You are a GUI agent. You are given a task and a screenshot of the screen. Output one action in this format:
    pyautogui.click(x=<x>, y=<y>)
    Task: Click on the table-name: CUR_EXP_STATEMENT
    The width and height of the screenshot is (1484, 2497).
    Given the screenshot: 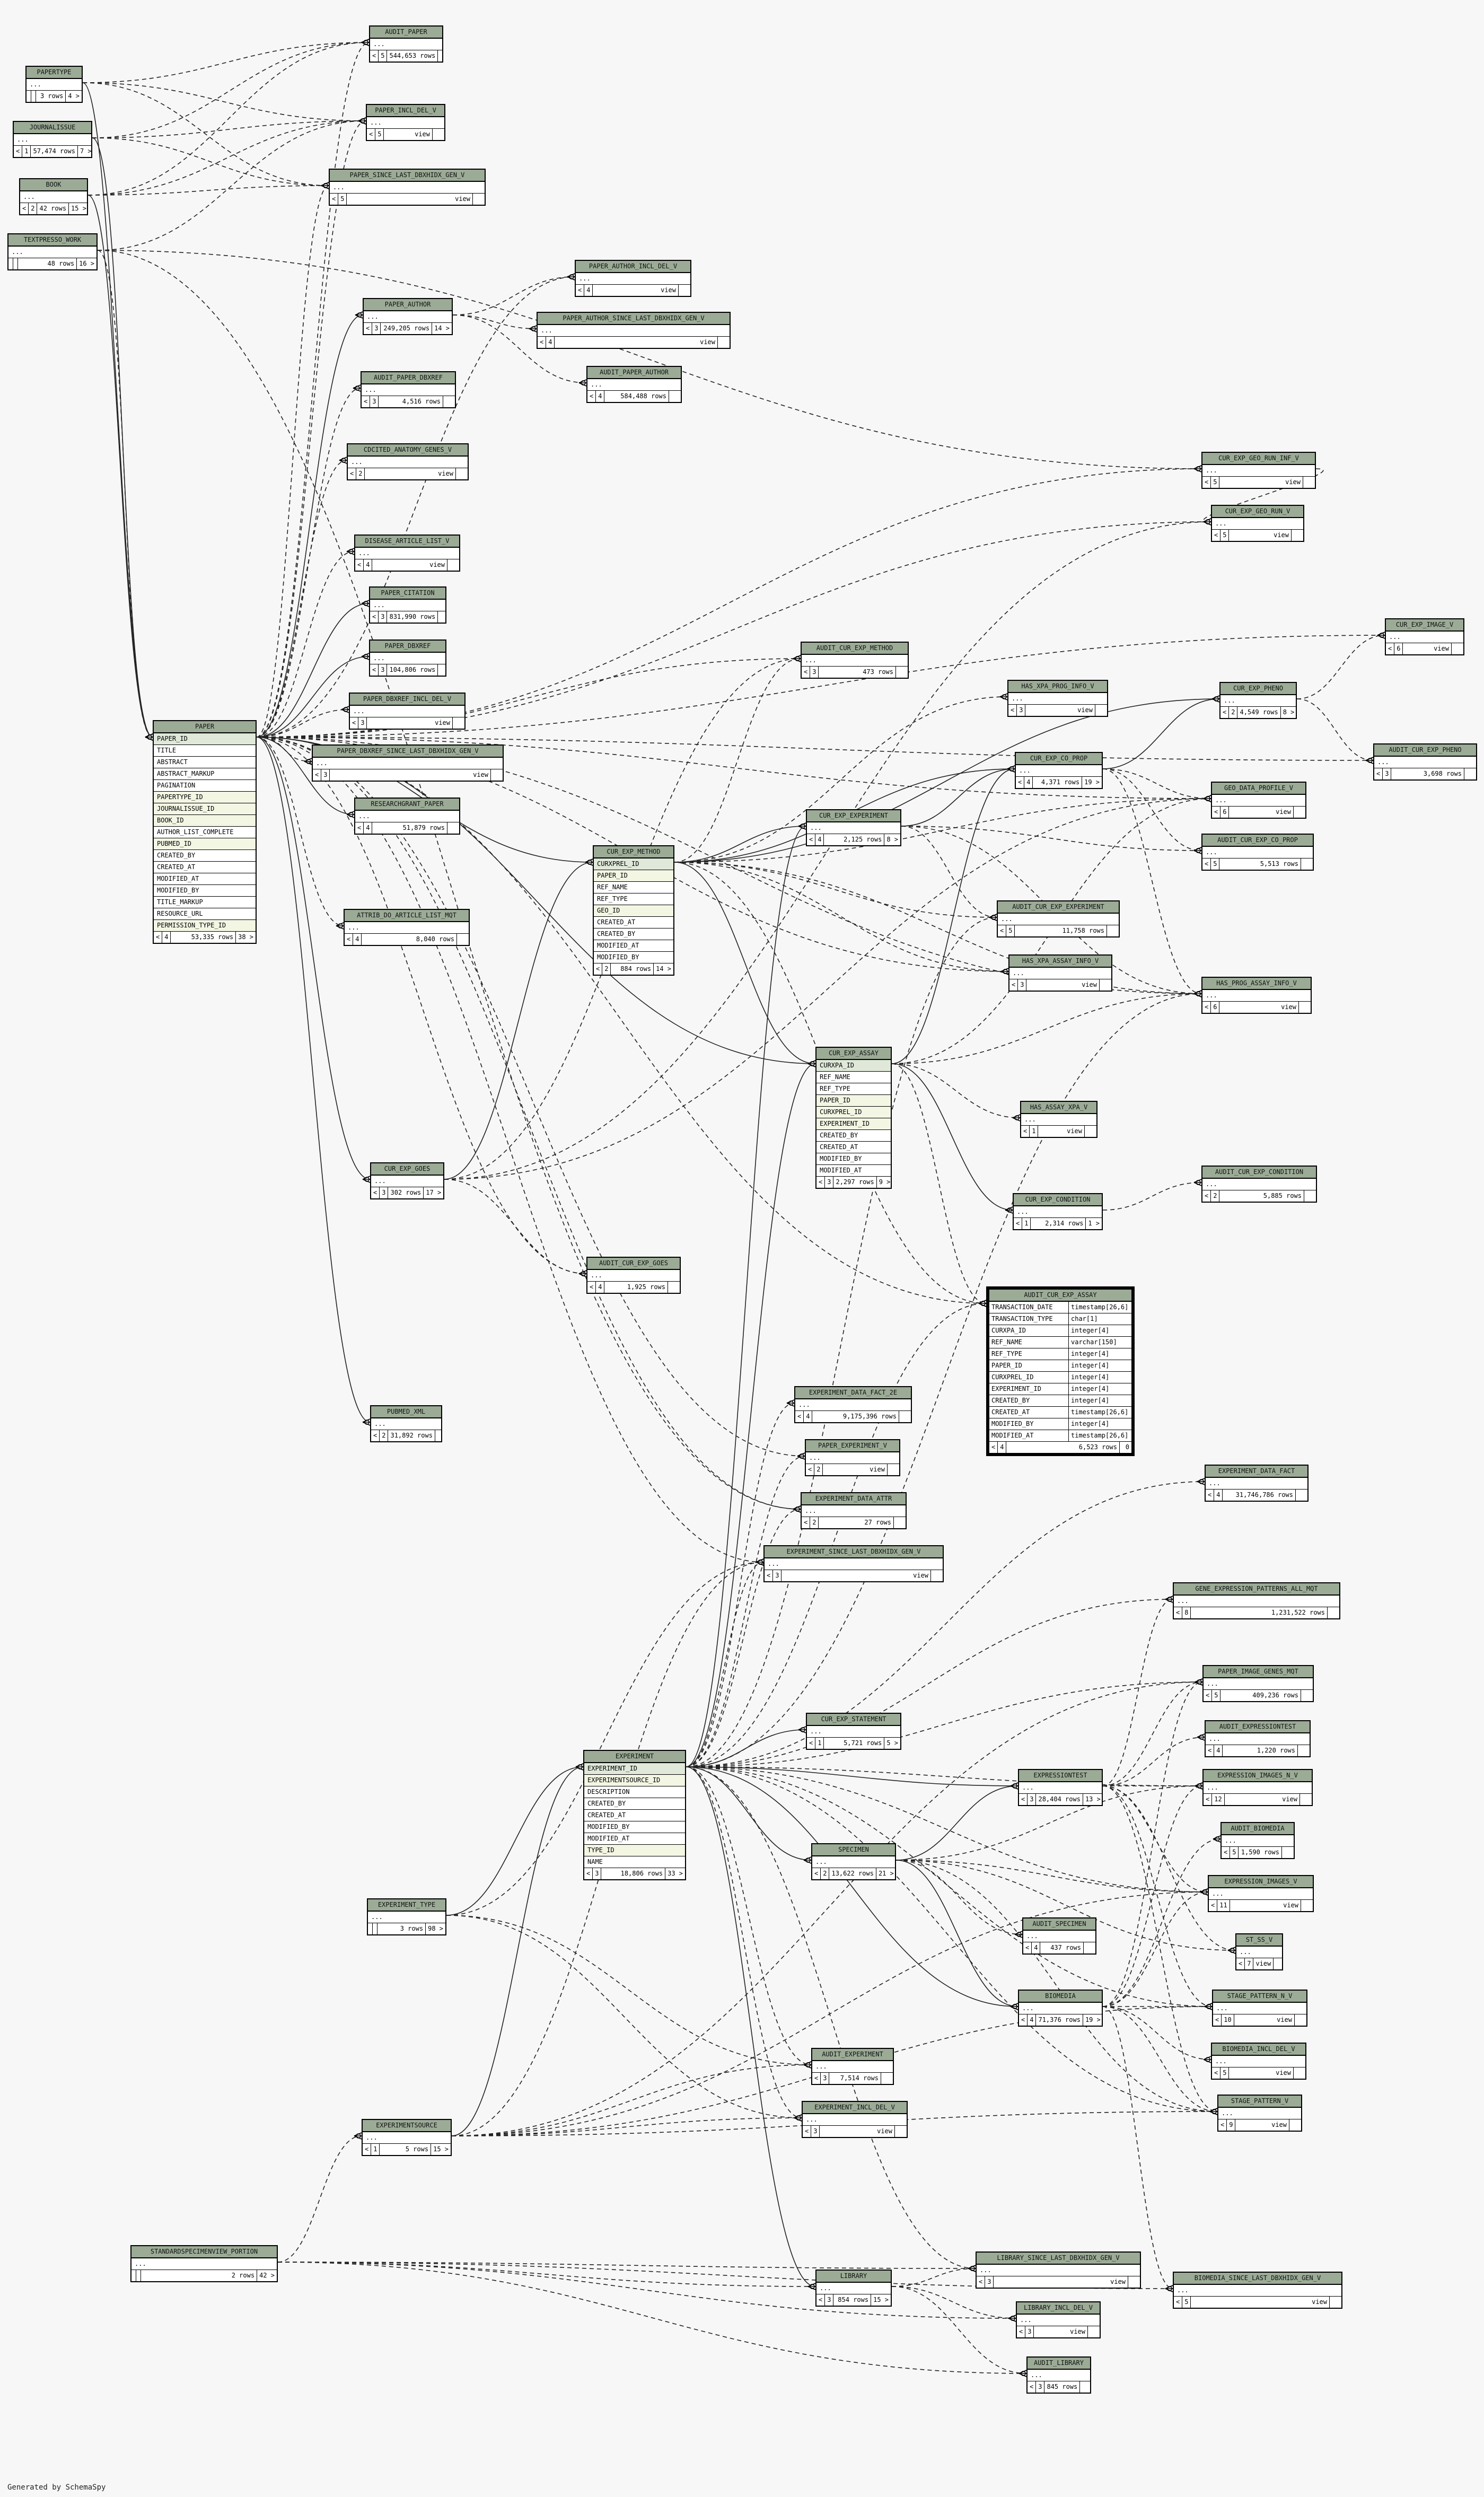 What is the action you would take?
    pyautogui.click(x=853, y=1720)
    